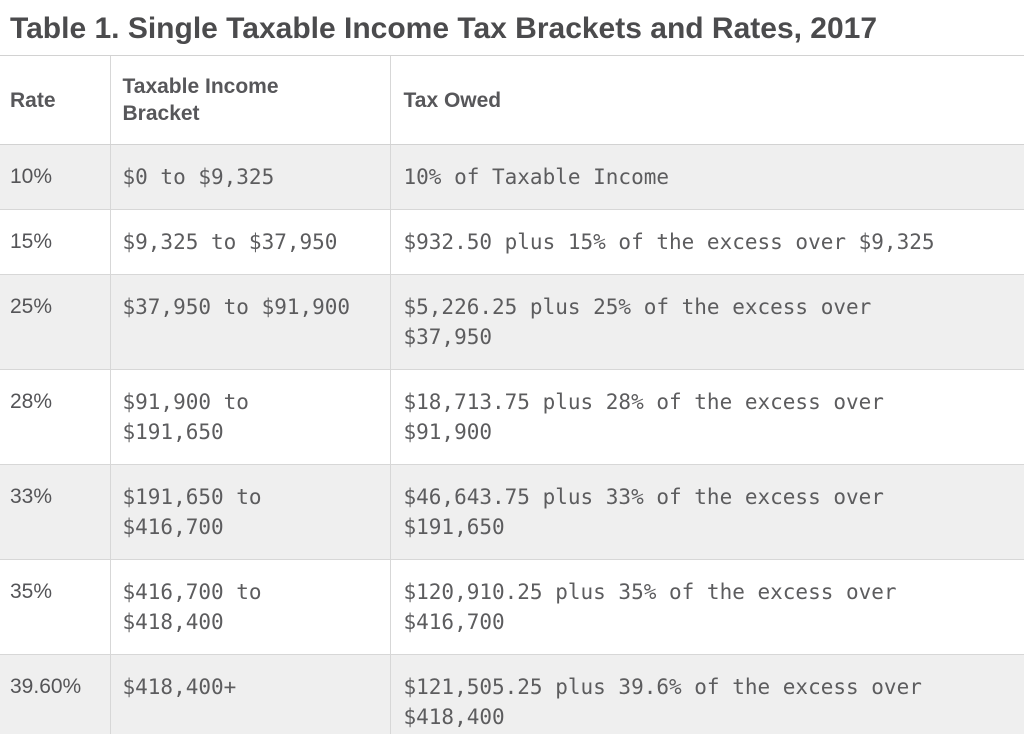 Image resolution: width=1024 pixels, height=734 pixels. I want to click on bracket-cell: $0 to $9,325, so click(249, 177).